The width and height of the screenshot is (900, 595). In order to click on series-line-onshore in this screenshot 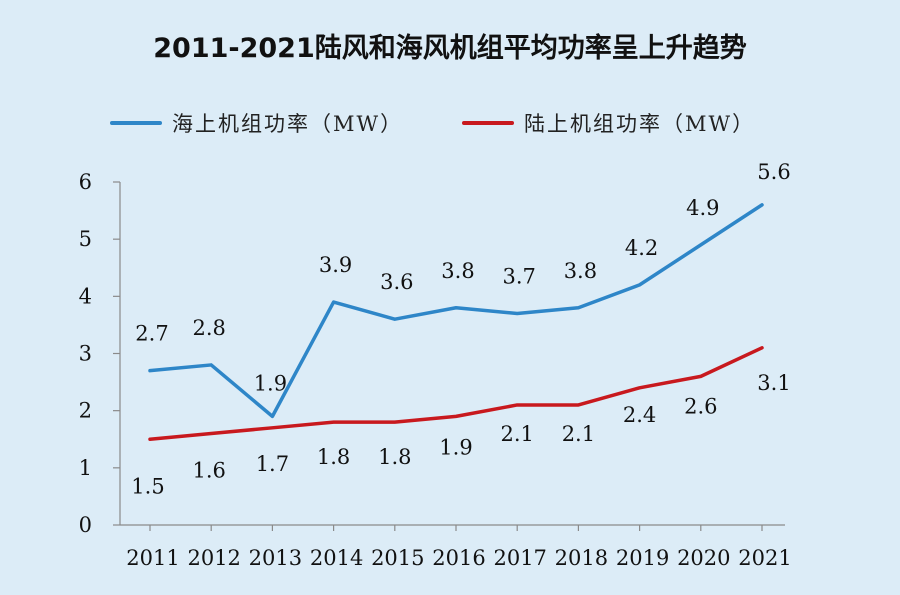, I will do `click(456, 393)`.